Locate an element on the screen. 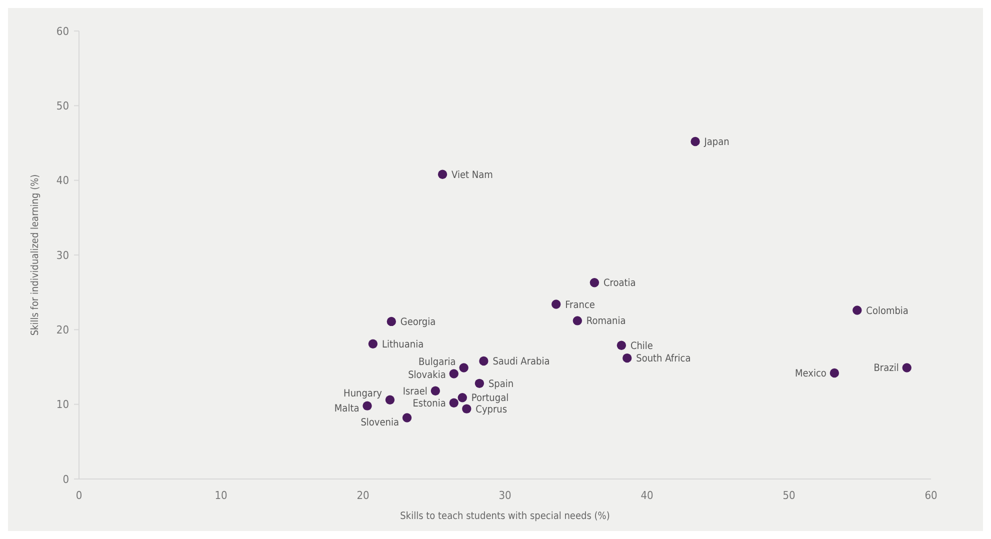  annotation: Malta is located at coordinates (347, 408).